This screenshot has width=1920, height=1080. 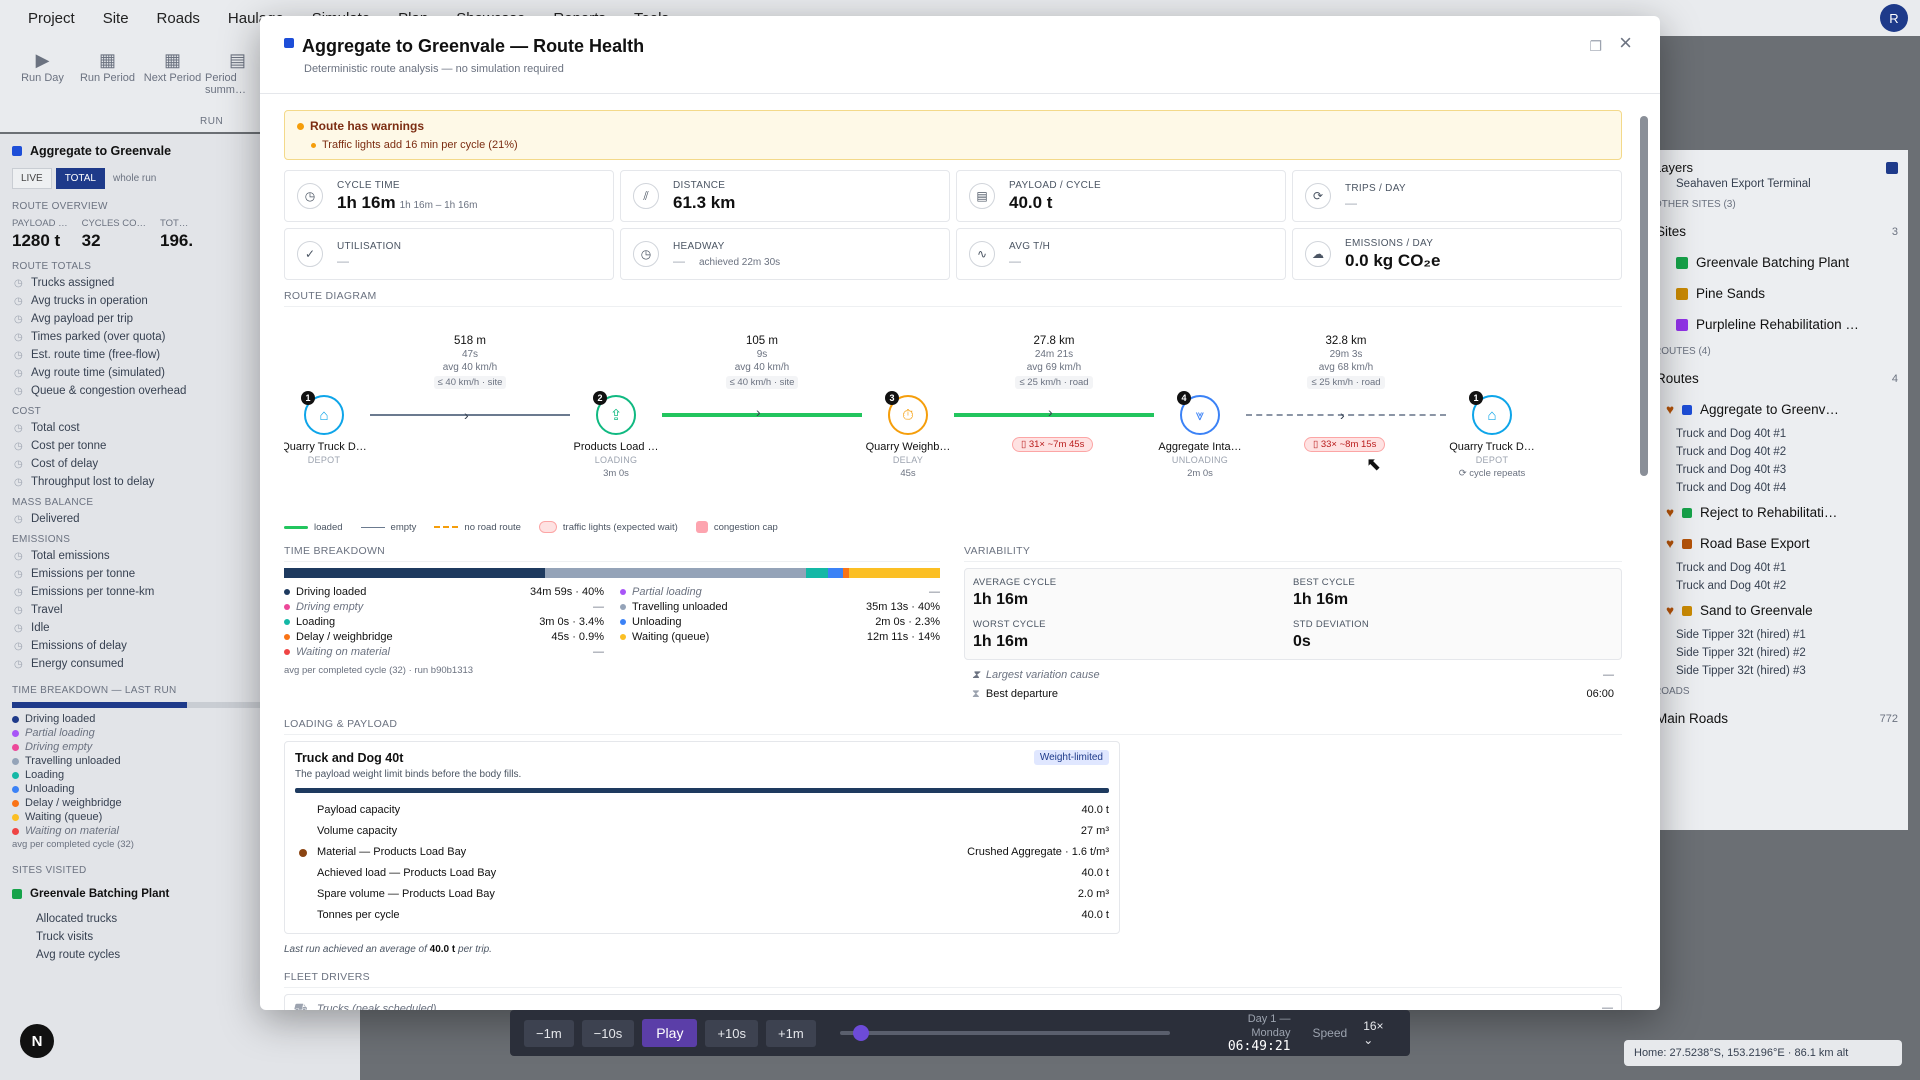 I want to click on timeline-slider, so click(x=1004, y=1033).